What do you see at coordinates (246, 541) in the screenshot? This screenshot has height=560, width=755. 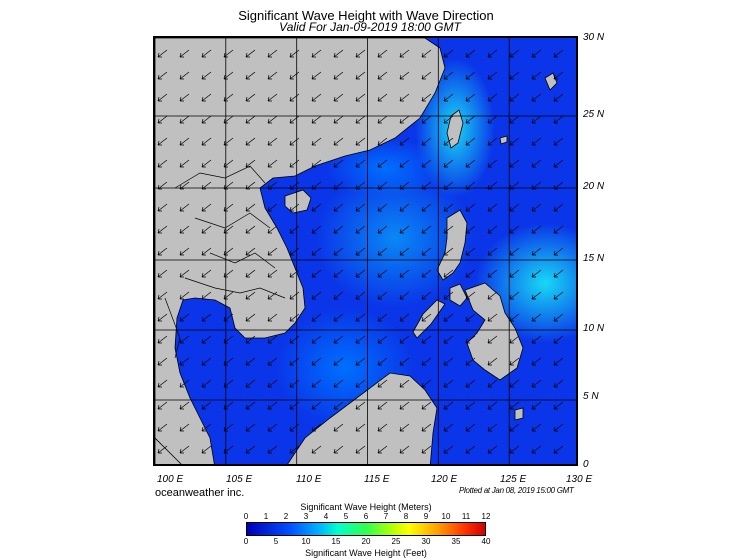 I see `feet-tick: 0` at bounding box center [246, 541].